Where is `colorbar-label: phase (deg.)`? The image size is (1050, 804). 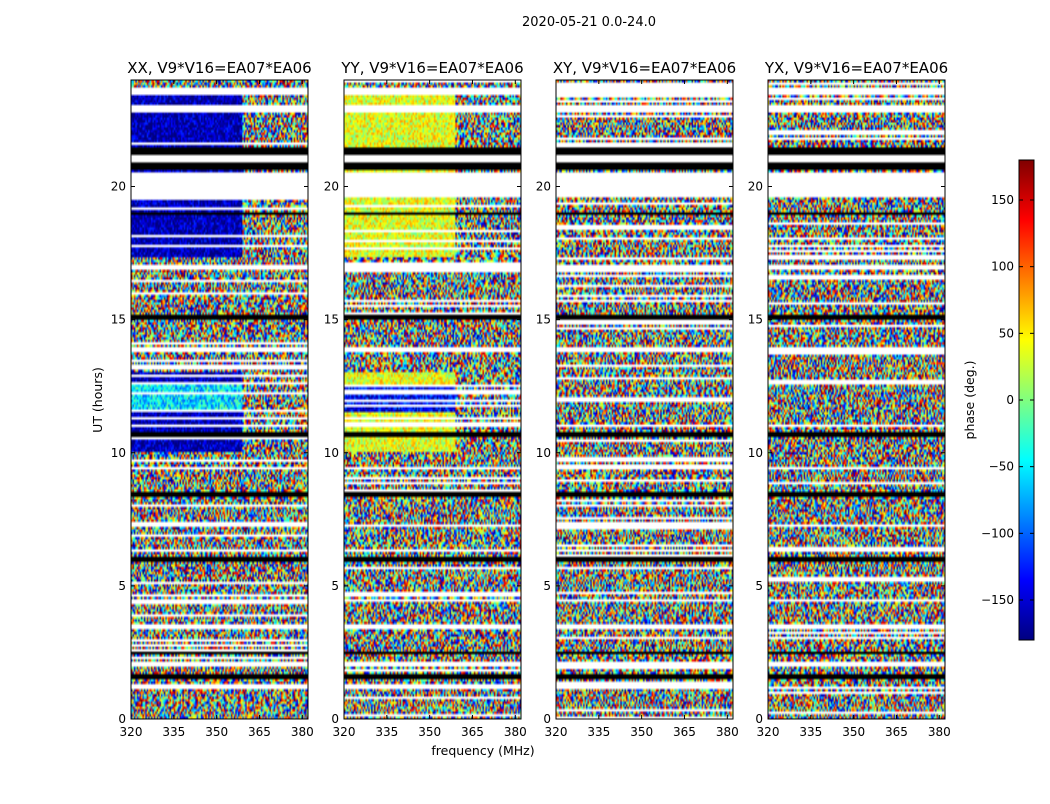 colorbar-label: phase (deg.) is located at coordinates (969, 400).